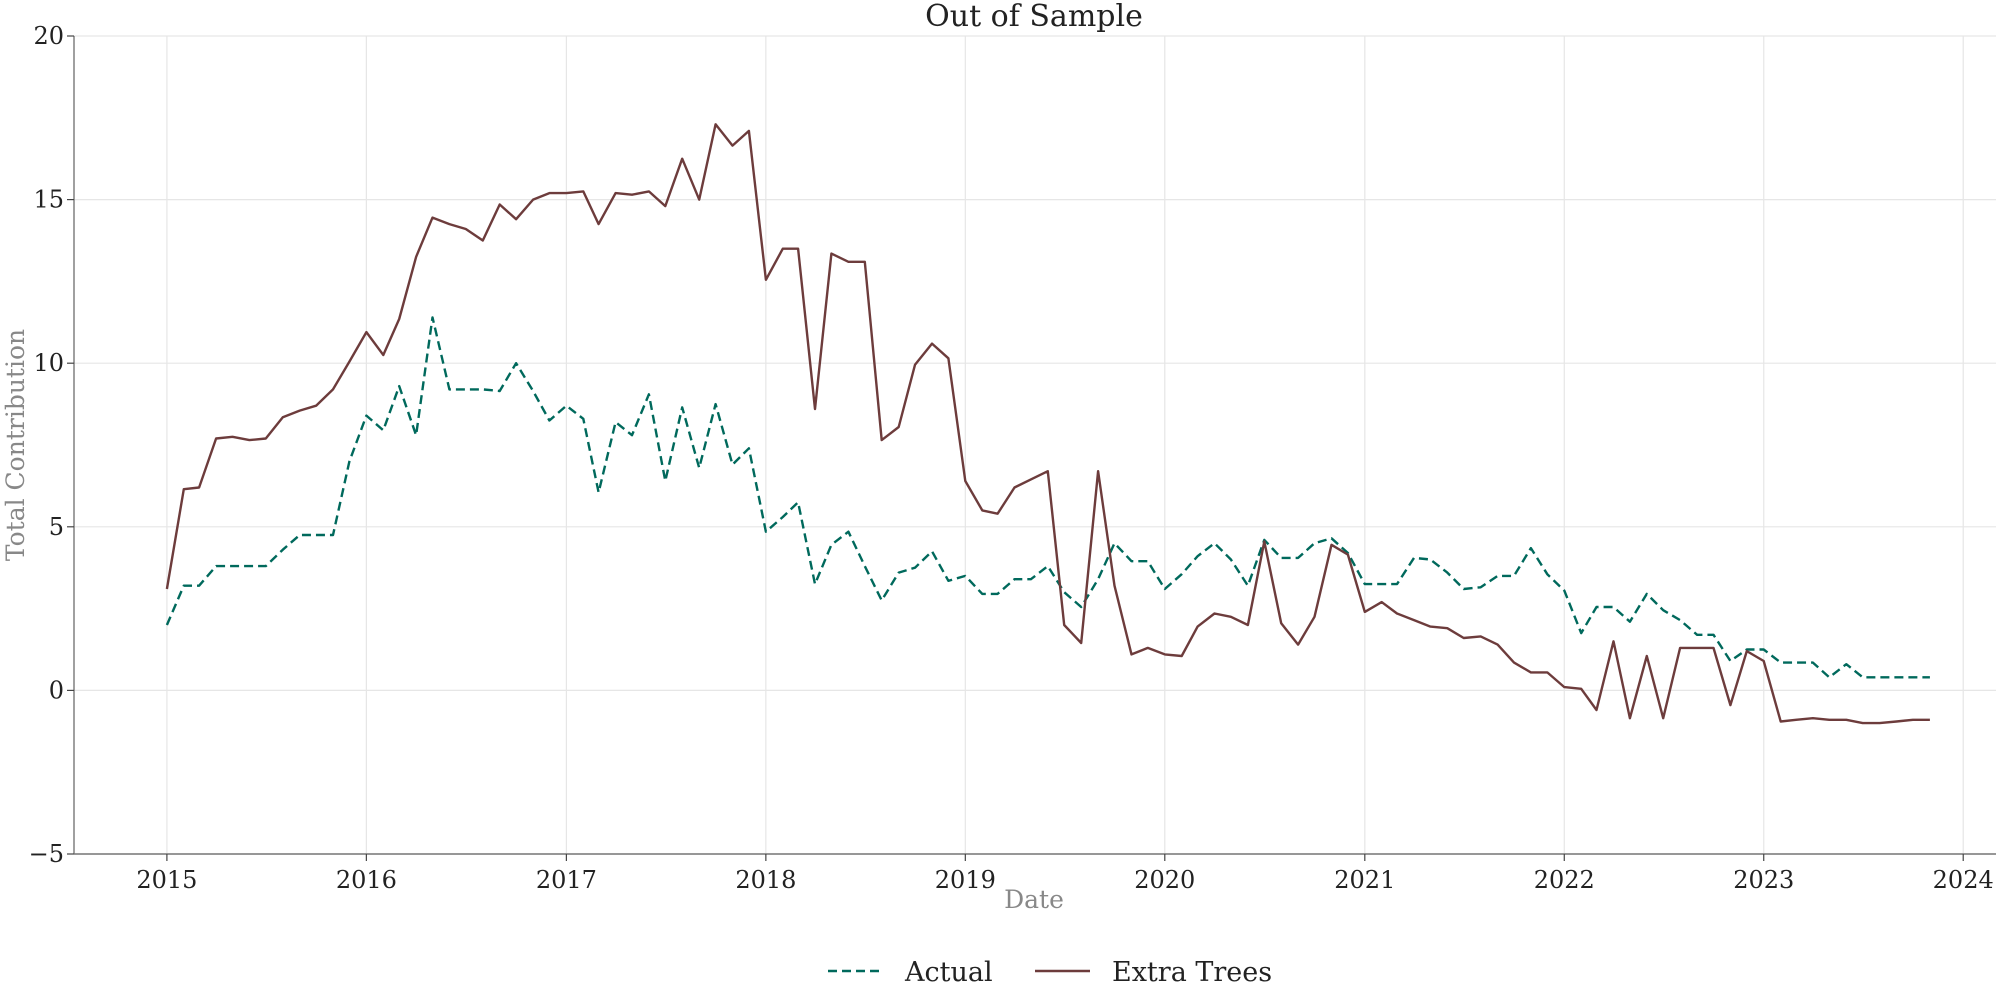 This screenshot has width=2000, height=1000. I want to click on x-tick-label: 2024, so click(1963, 880).